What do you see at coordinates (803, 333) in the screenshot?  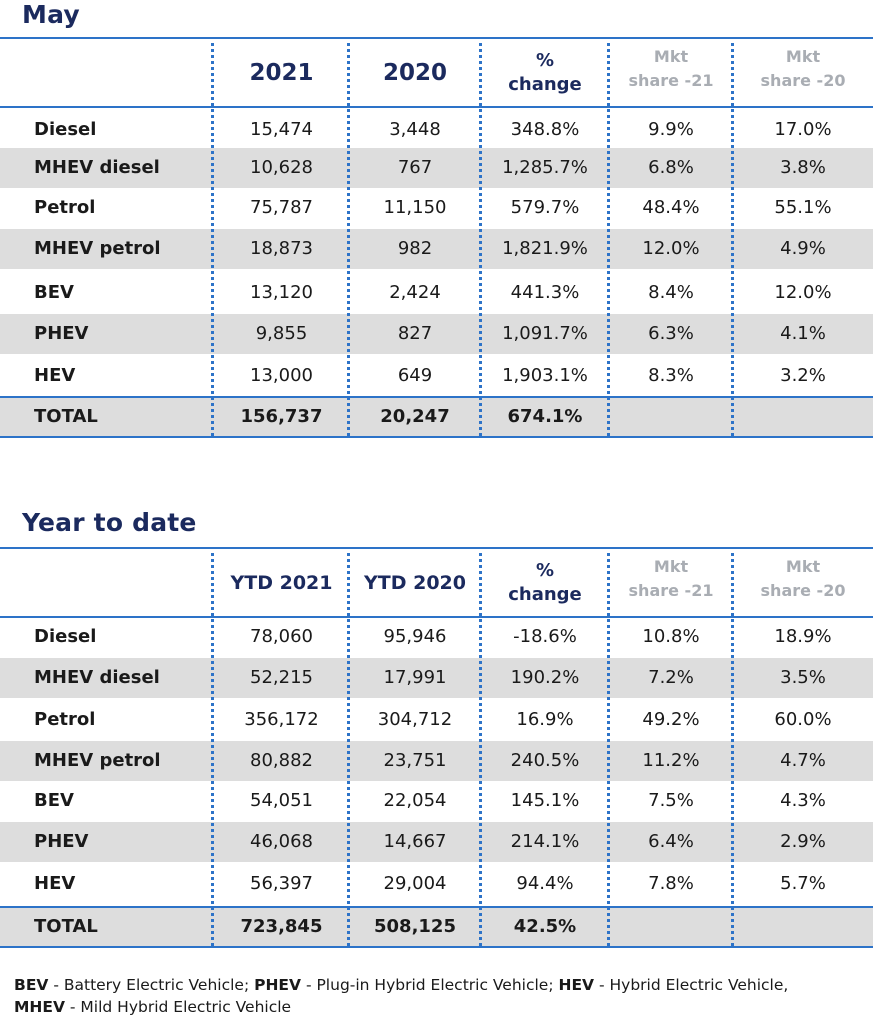 I see `value-mkt-20: 4.1%` at bounding box center [803, 333].